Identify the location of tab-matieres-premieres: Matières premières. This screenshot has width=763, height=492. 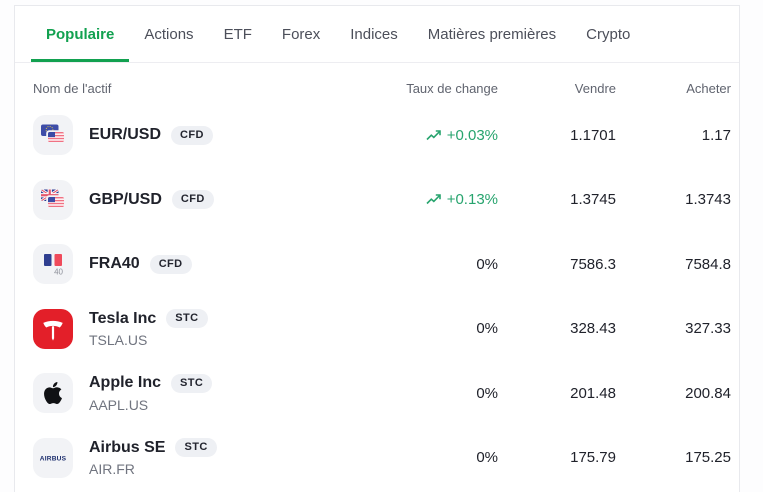
(492, 34).